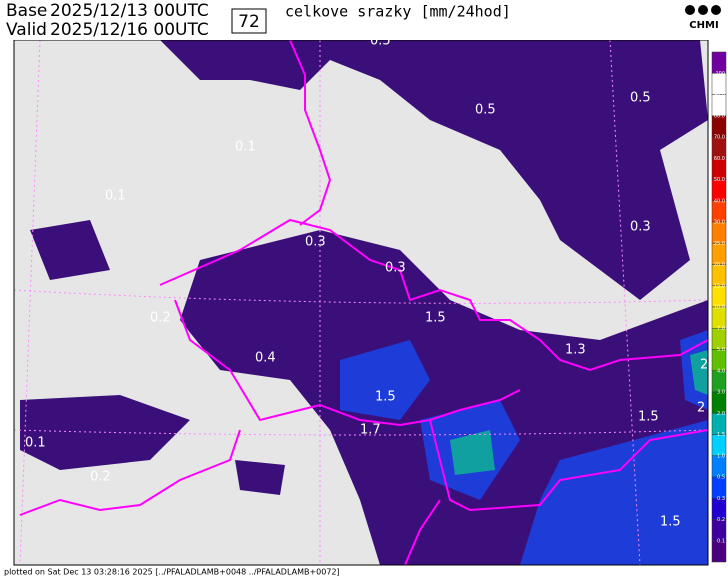 The image size is (728, 582). I want to click on precip-high, so click(579, 412).